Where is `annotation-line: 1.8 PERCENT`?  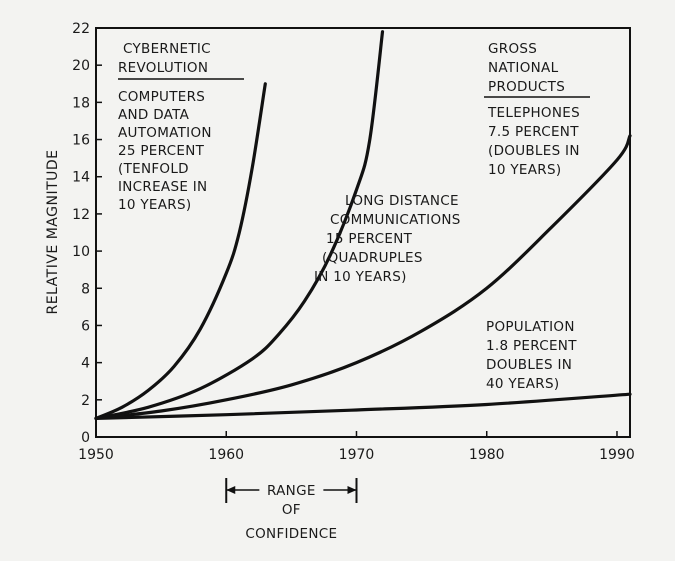 annotation-line: 1.8 PERCENT is located at coordinates (531, 346).